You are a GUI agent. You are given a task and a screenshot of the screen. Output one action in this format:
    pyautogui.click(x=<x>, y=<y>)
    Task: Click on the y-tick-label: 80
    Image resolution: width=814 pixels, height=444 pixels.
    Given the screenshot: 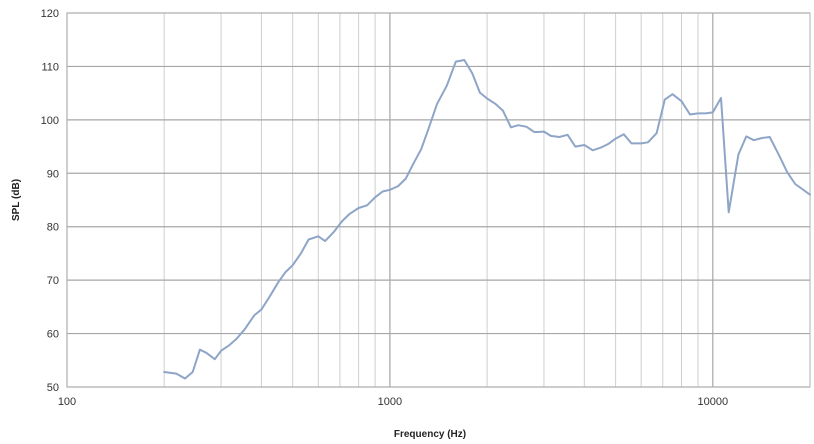 What is the action you would take?
    pyautogui.click(x=53, y=228)
    